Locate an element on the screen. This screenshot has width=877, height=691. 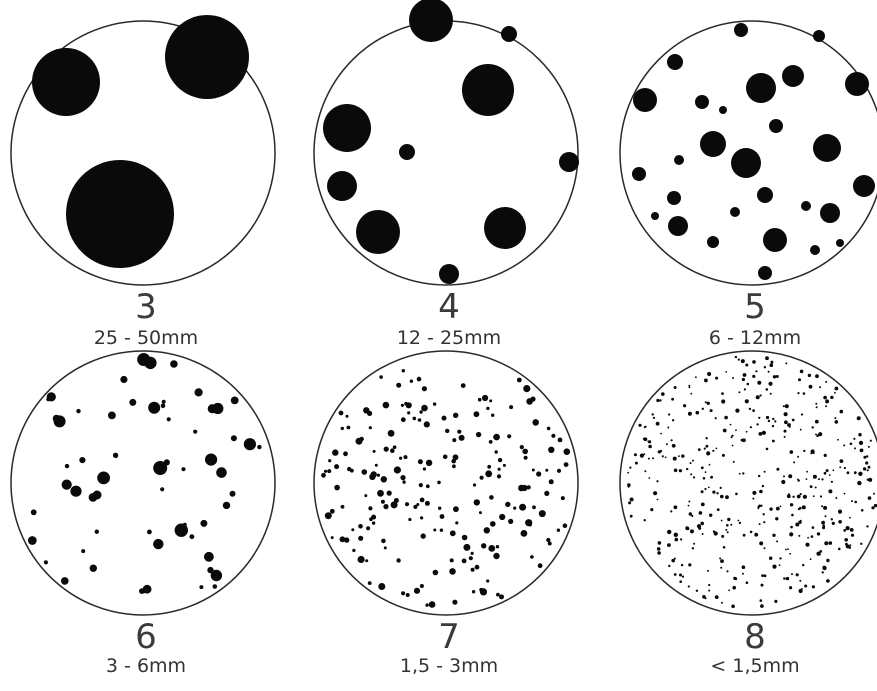
circle-outline is located at coordinates (143, 483).